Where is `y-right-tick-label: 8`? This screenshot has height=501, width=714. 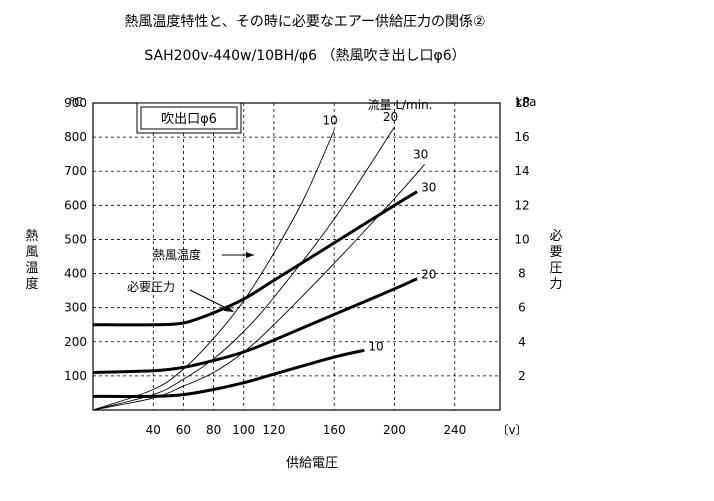 y-right-tick-label: 8 is located at coordinates (522, 274).